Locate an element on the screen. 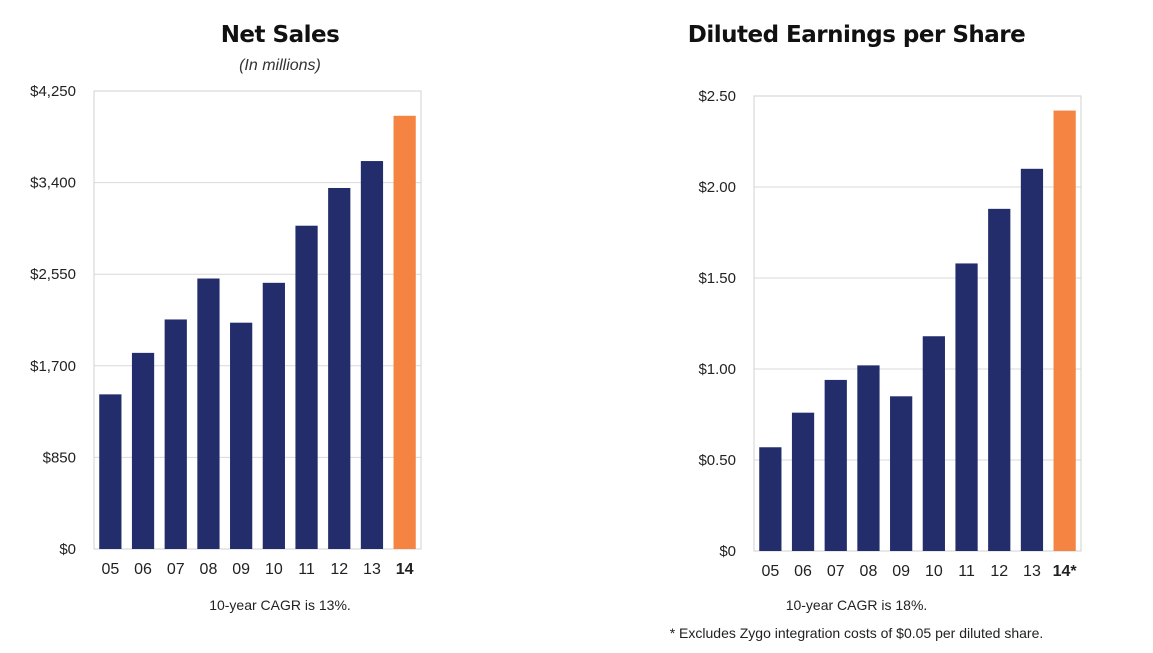 This screenshot has width=1153, height=653. chart-footnote: 10-year CAGR is 18%. is located at coordinates (856, 605).